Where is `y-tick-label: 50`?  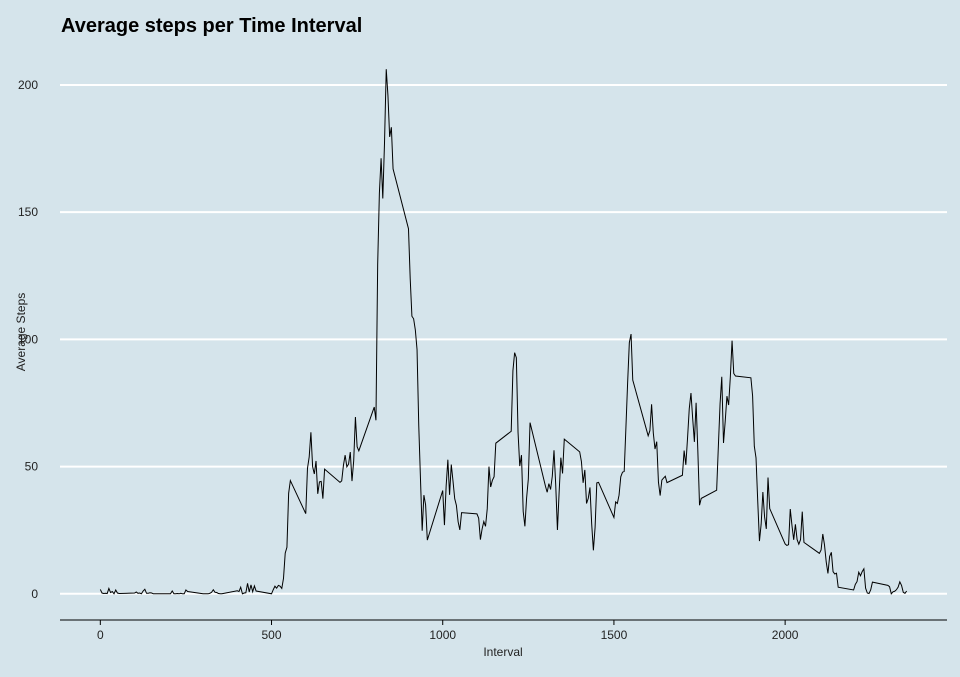
y-tick-label: 50 is located at coordinates (32, 467).